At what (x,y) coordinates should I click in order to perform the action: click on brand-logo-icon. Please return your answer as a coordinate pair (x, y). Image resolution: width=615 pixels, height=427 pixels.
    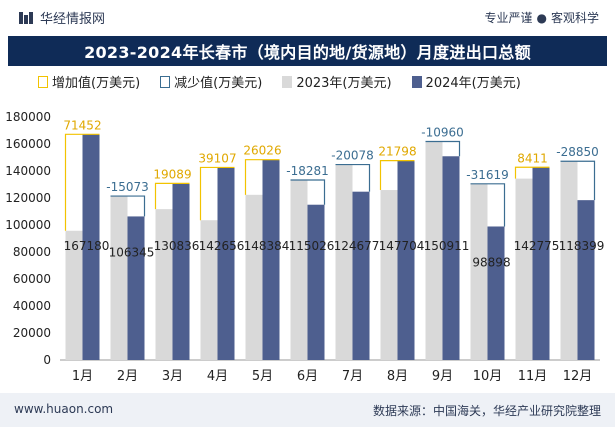
    Looking at the image, I should click on (26, 17).